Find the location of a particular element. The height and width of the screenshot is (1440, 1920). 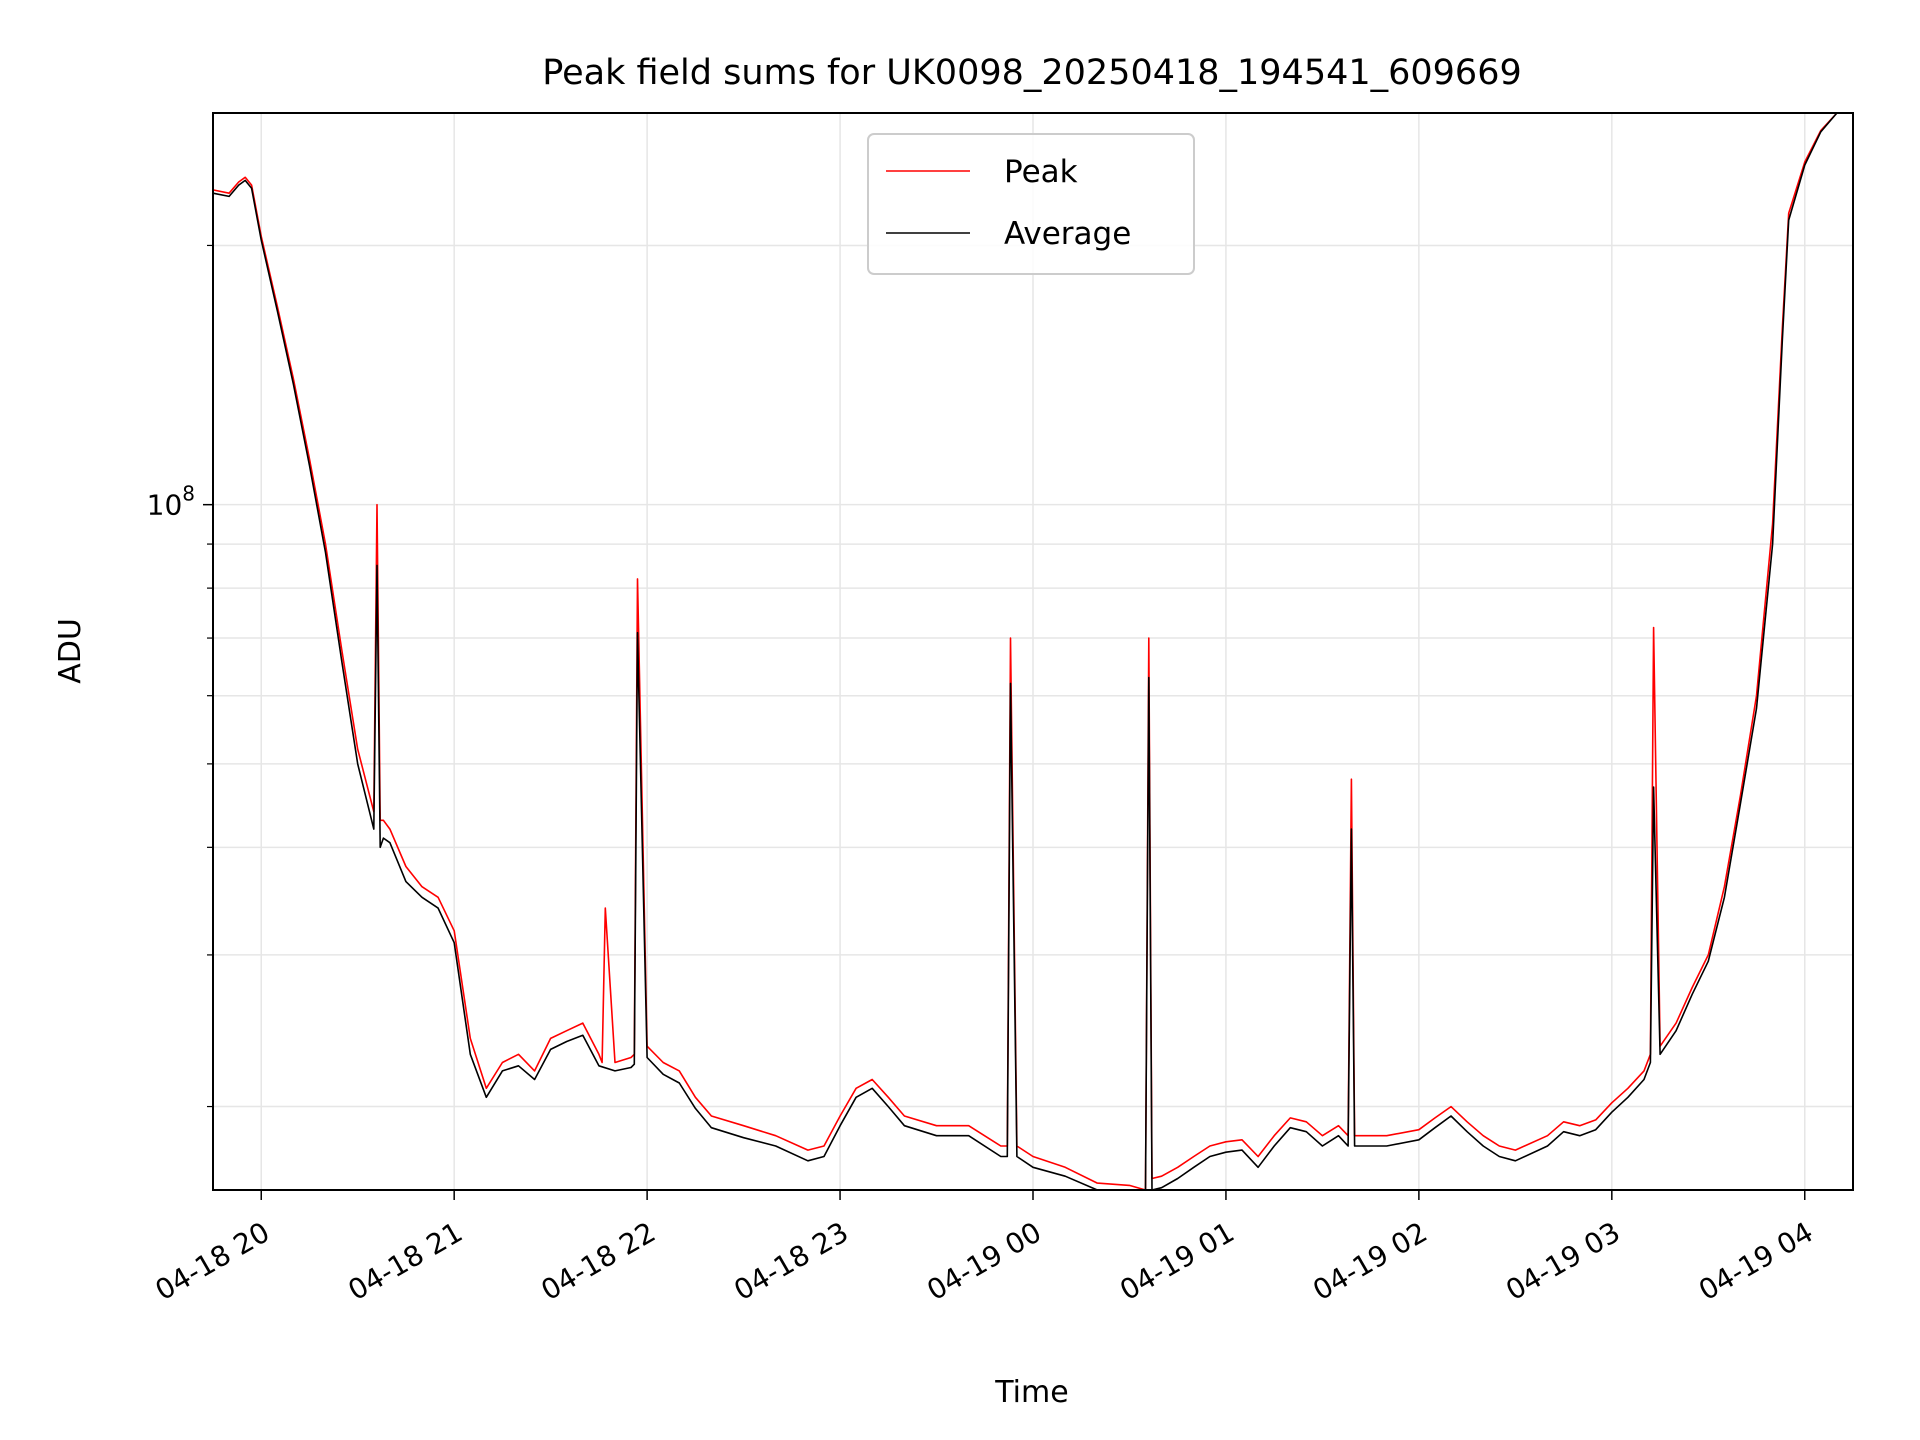

legend-label-average: Average is located at coordinates (1067, 234).